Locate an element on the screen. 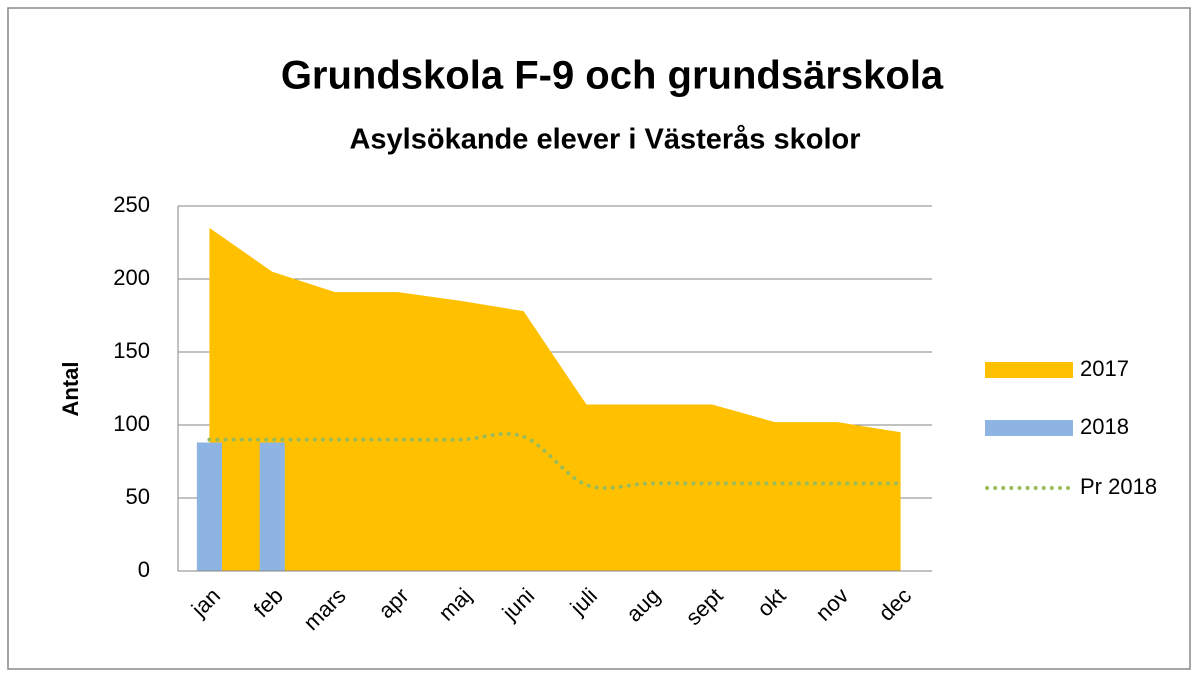 This screenshot has height=677, width=1198. y-tick-label: 200 is located at coordinates (131, 277).